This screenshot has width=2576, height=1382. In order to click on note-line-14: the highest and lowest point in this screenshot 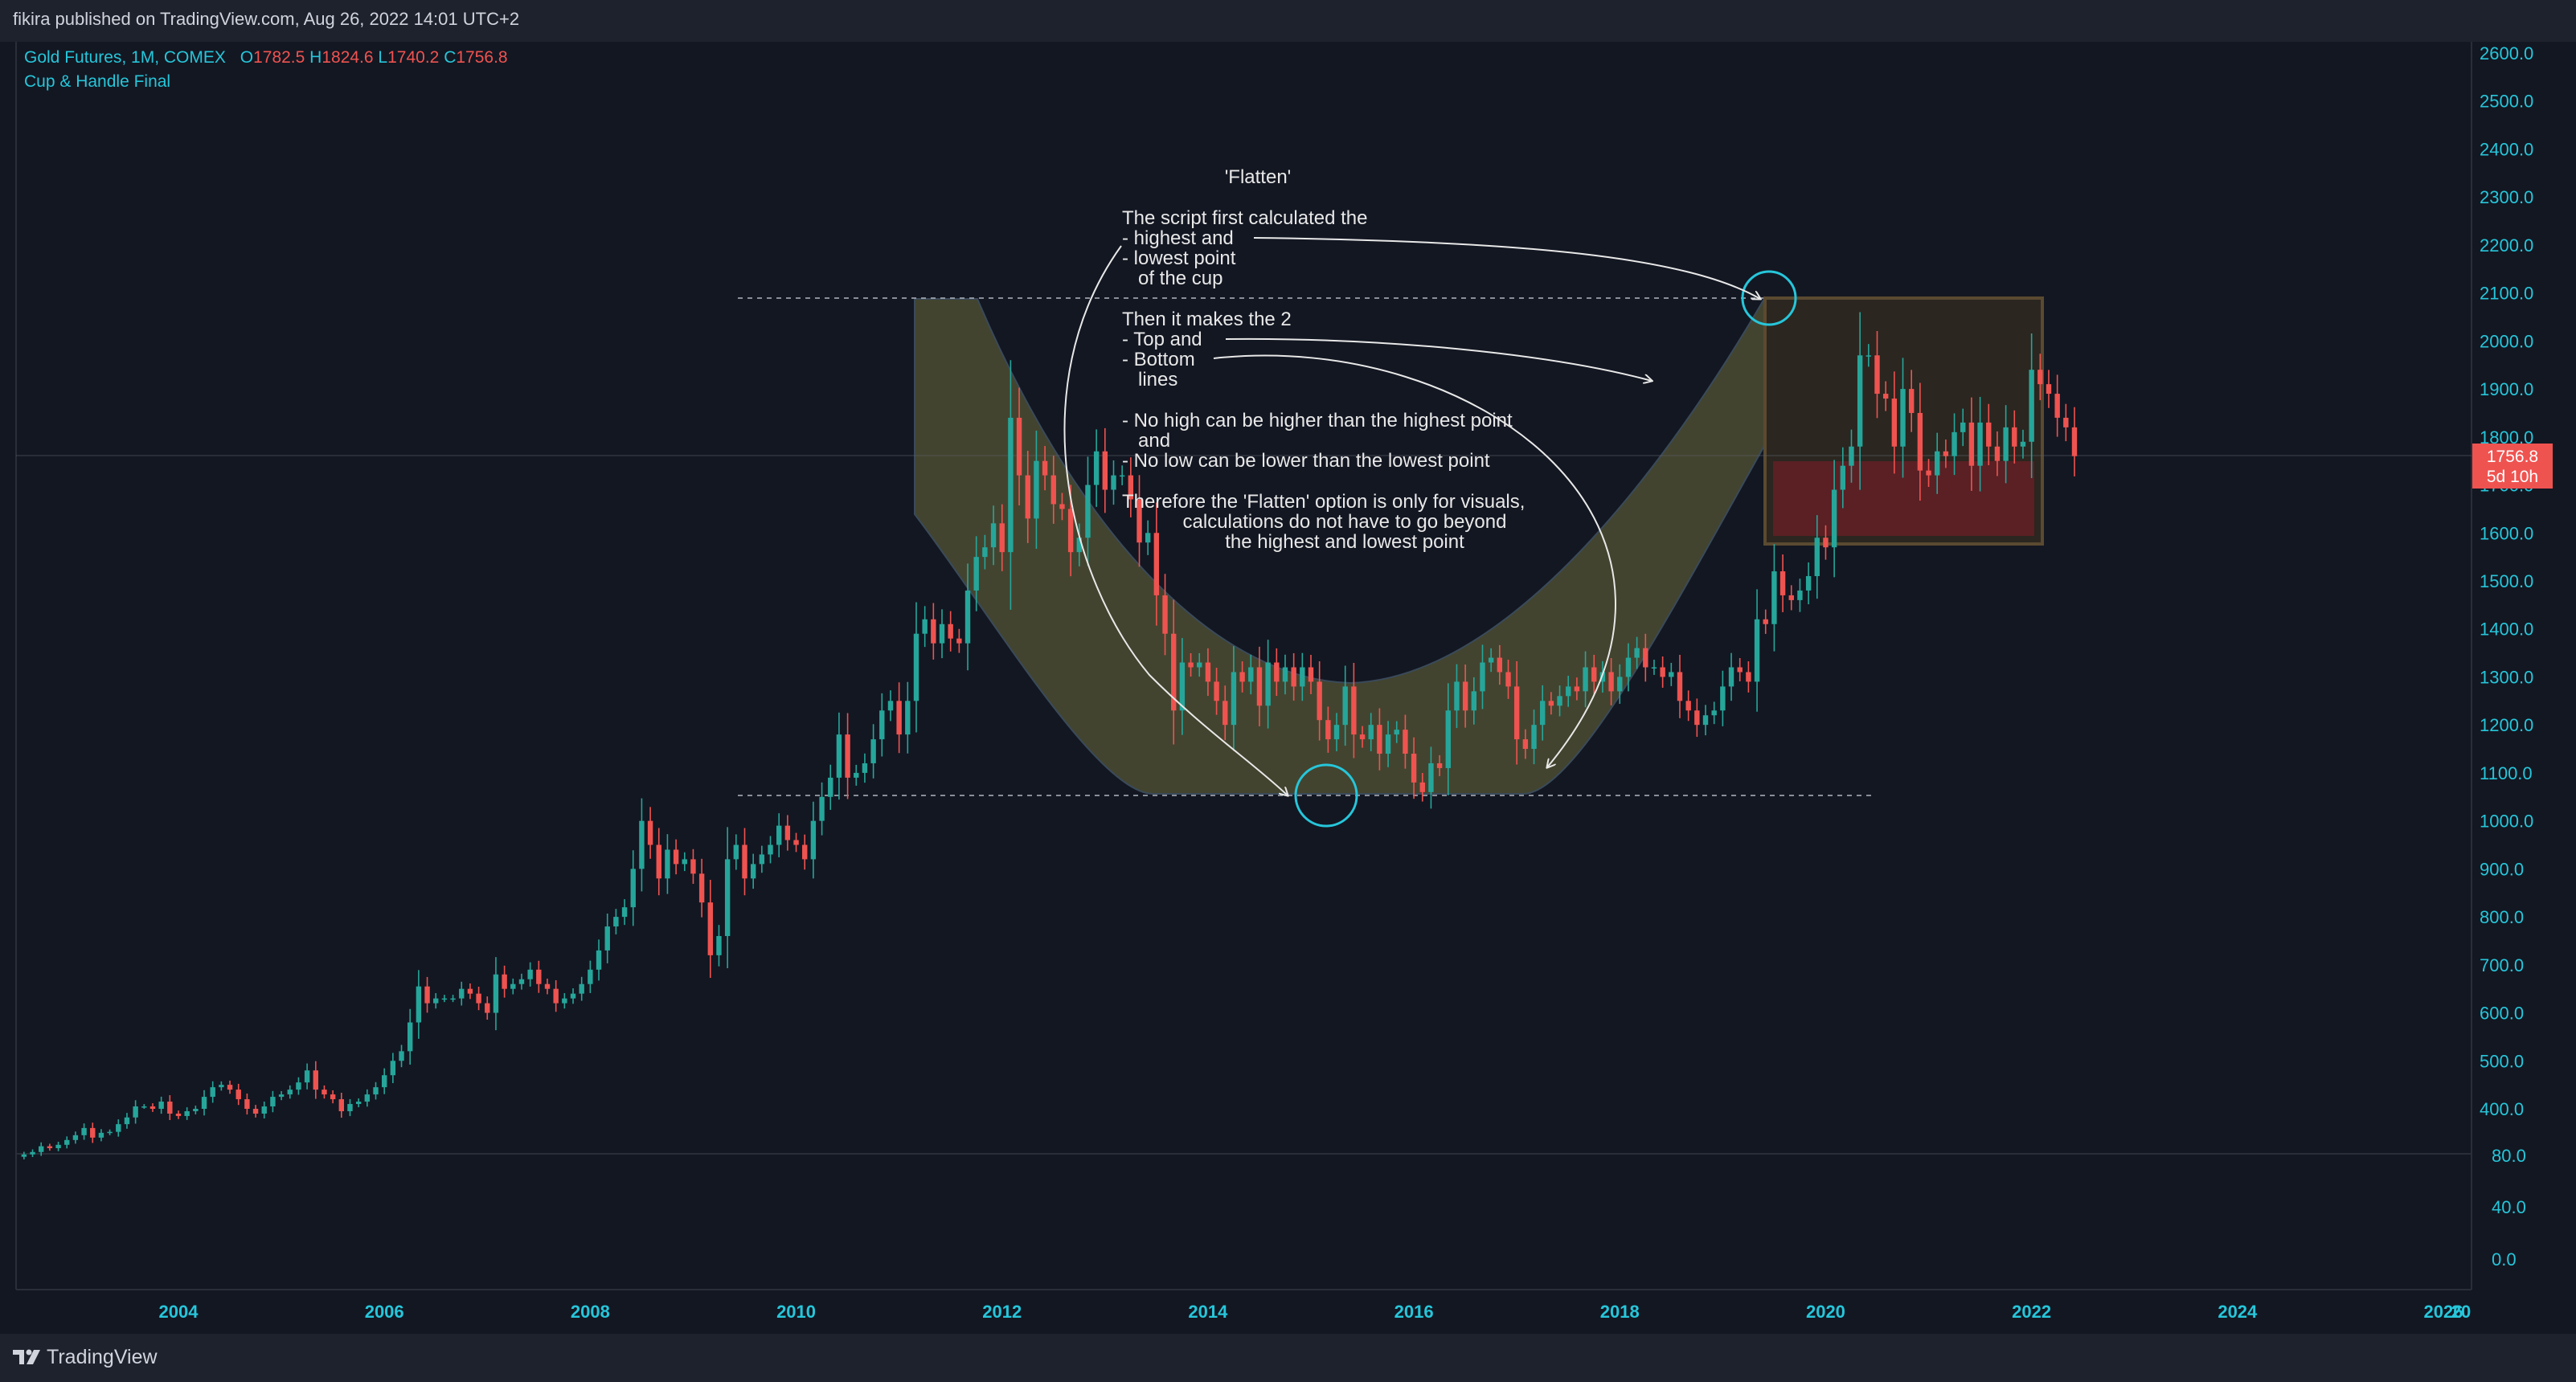, I will do `click(1344, 542)`.